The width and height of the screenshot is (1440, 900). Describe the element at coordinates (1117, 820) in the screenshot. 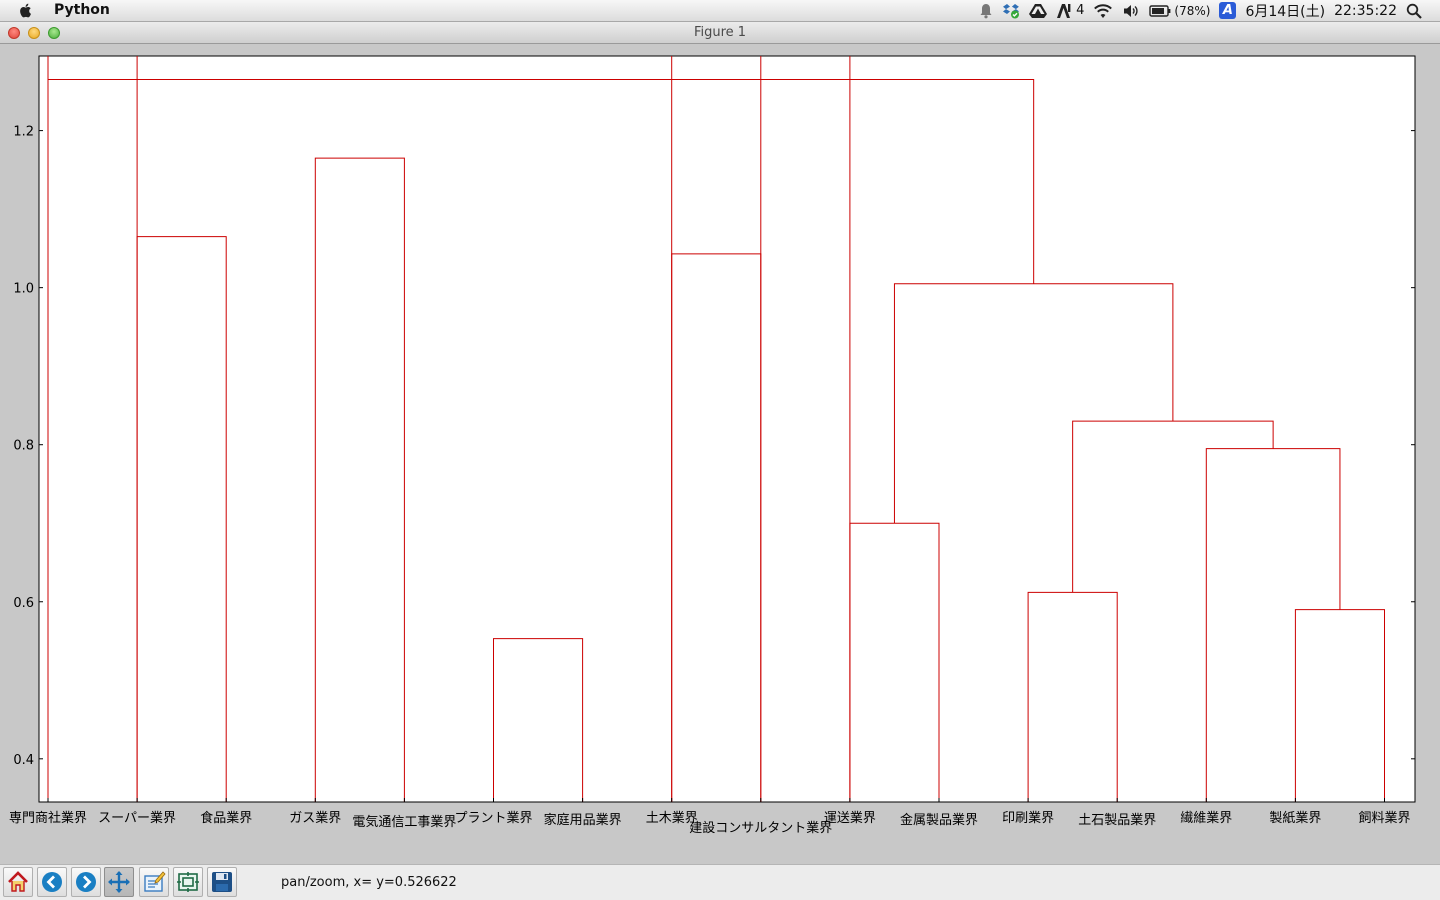

I see `leaf-label: 土石製品業界` at that location.